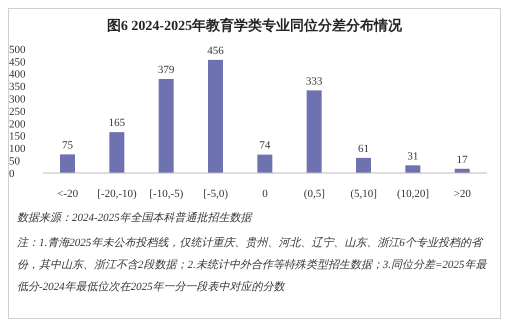  Describe the element at coordinates (68, 145) in the screenshot. I see `data-label: 75` at that location.